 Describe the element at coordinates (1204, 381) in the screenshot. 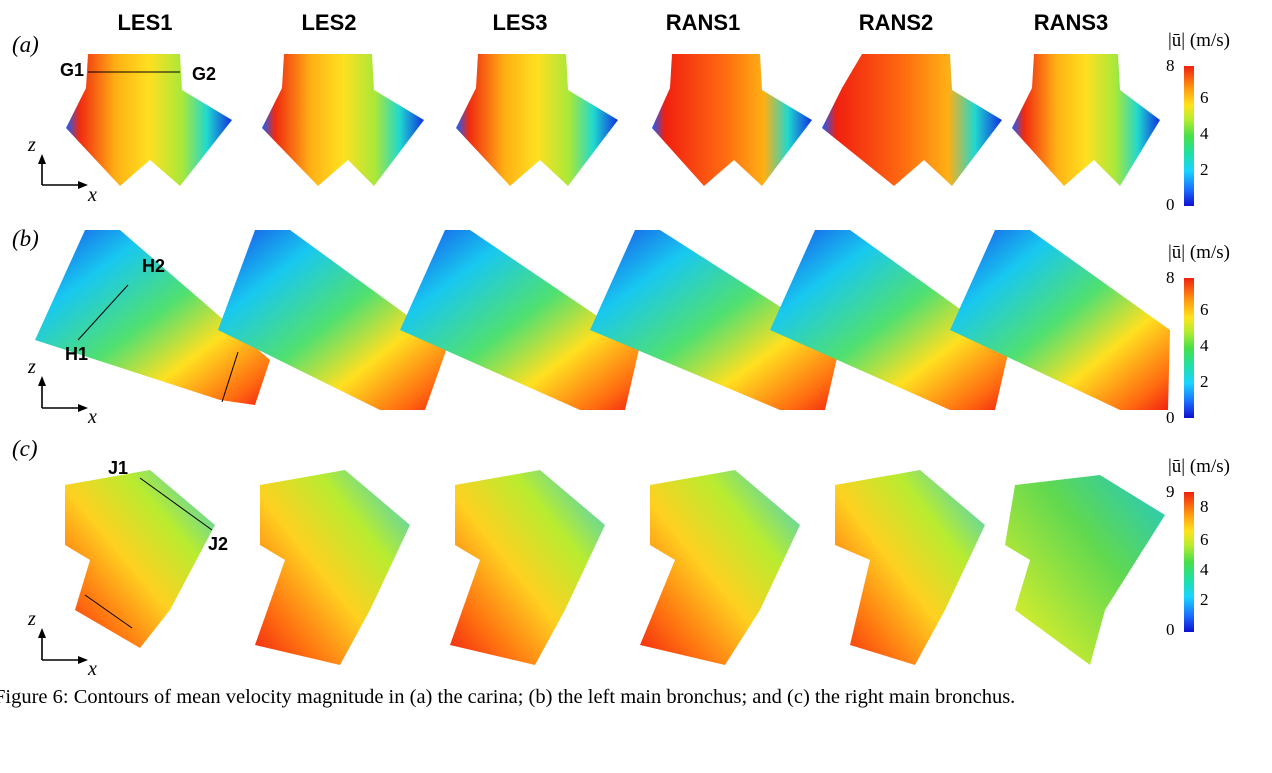

I see `cb-b-tick-2: 2` at that location.